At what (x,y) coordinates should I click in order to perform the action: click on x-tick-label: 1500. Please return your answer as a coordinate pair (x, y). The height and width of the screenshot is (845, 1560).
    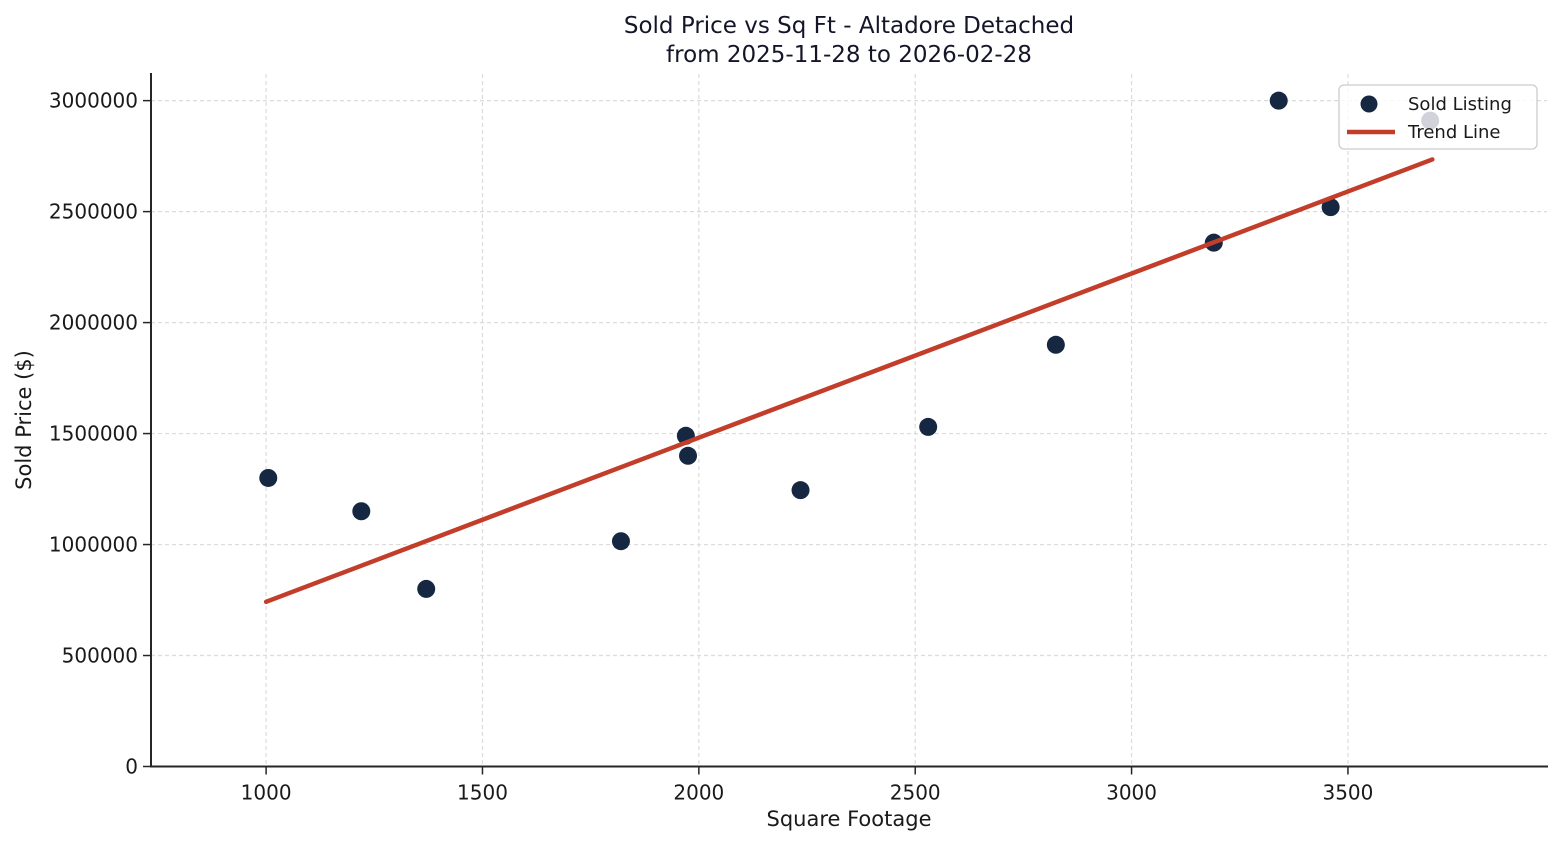
    Looking at the image, I should click on (482, 793).